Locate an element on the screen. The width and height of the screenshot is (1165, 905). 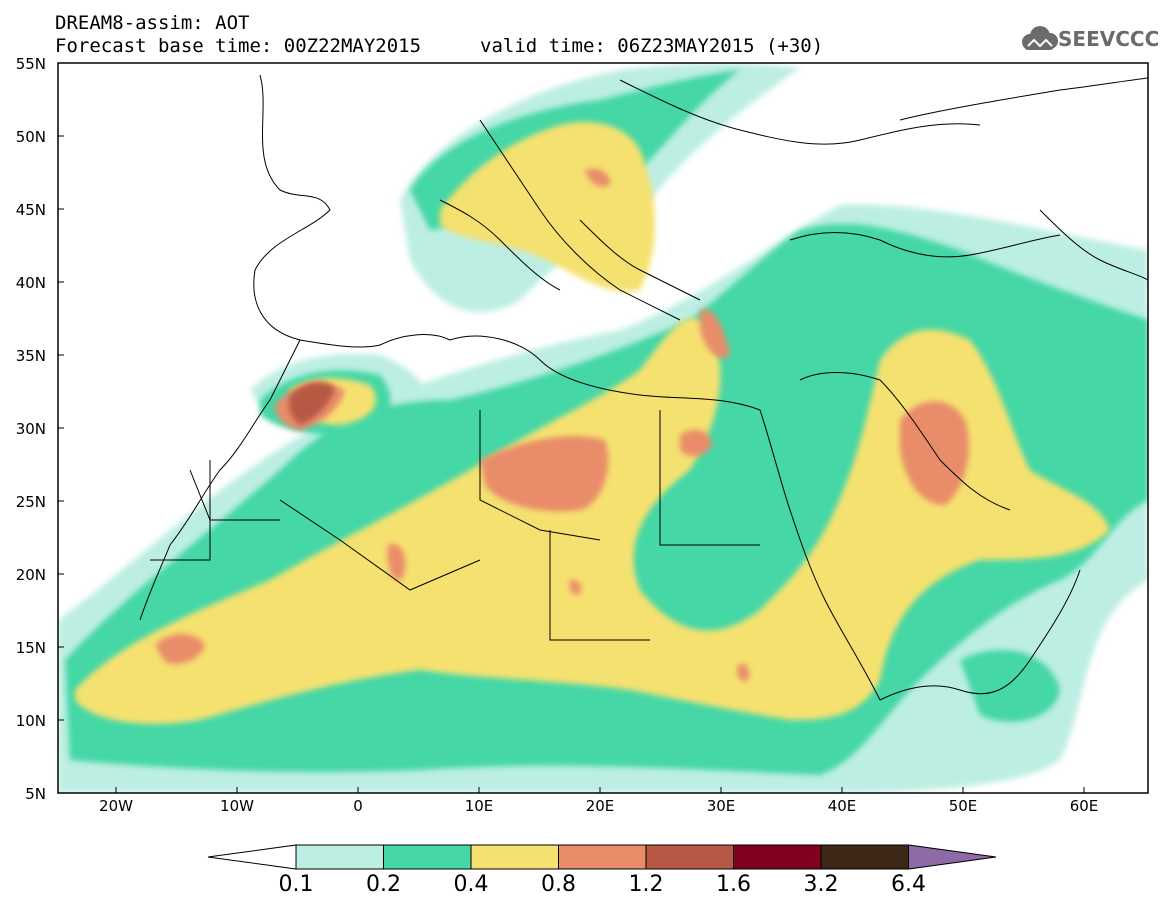
colorbar is located at coordinates (602, 857).